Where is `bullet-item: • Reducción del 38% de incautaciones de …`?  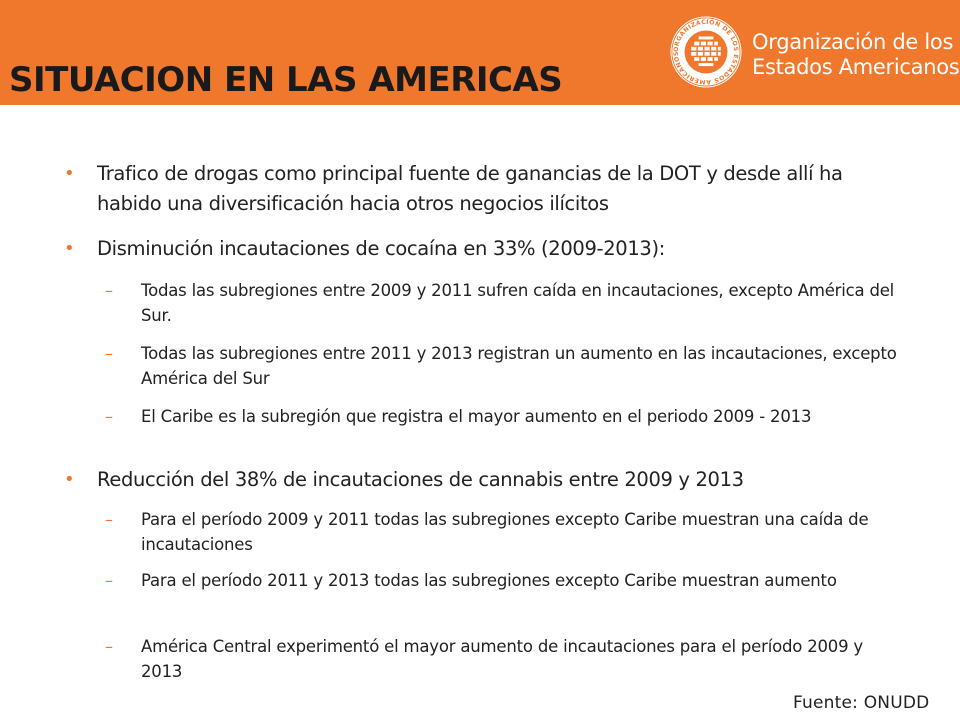 bullet-item: • Reducción del 38% de incautaciones de … is located at coordinates (480, 480).